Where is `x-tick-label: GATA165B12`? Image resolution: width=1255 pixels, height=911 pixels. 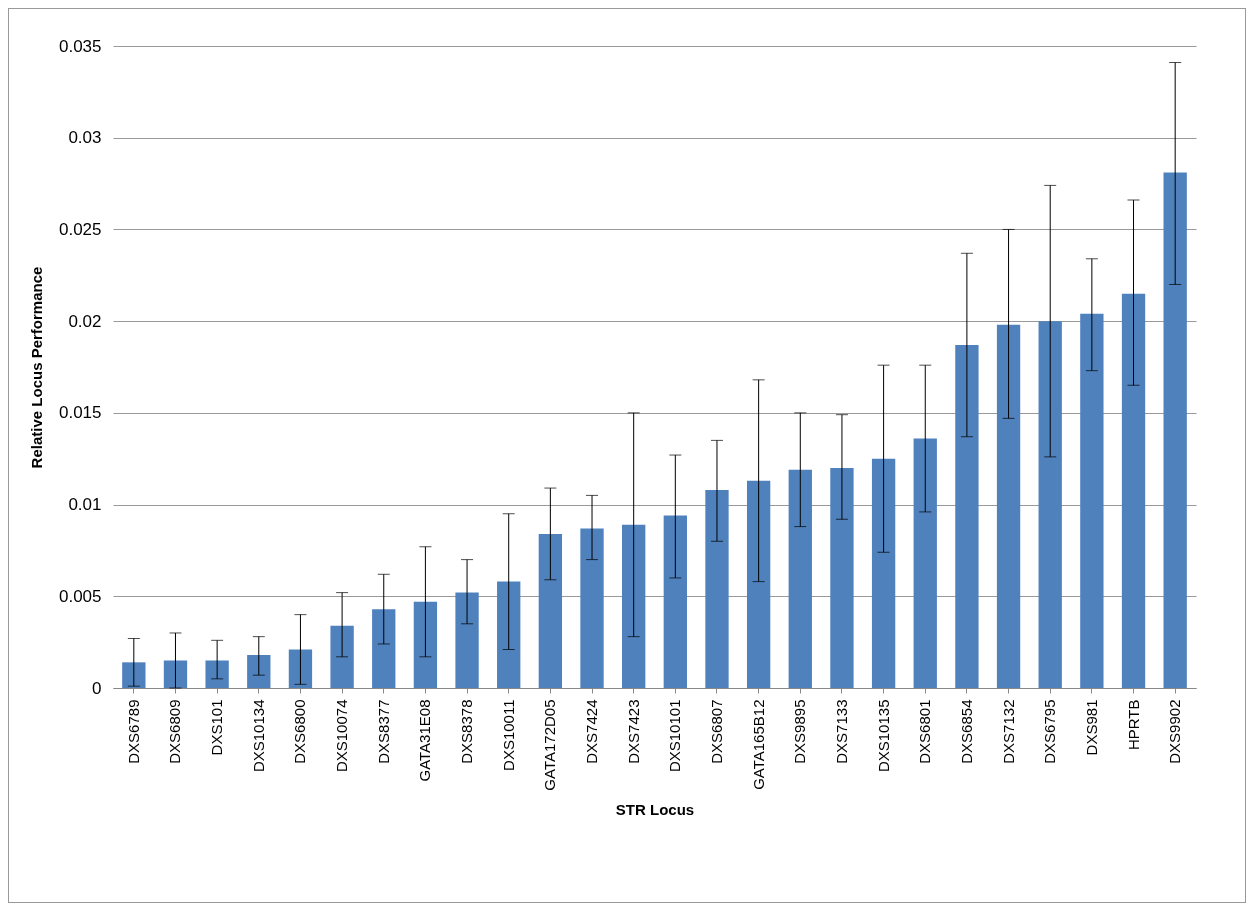 x-tick-label: GATA165B12 is located at coordinates (758, 744).